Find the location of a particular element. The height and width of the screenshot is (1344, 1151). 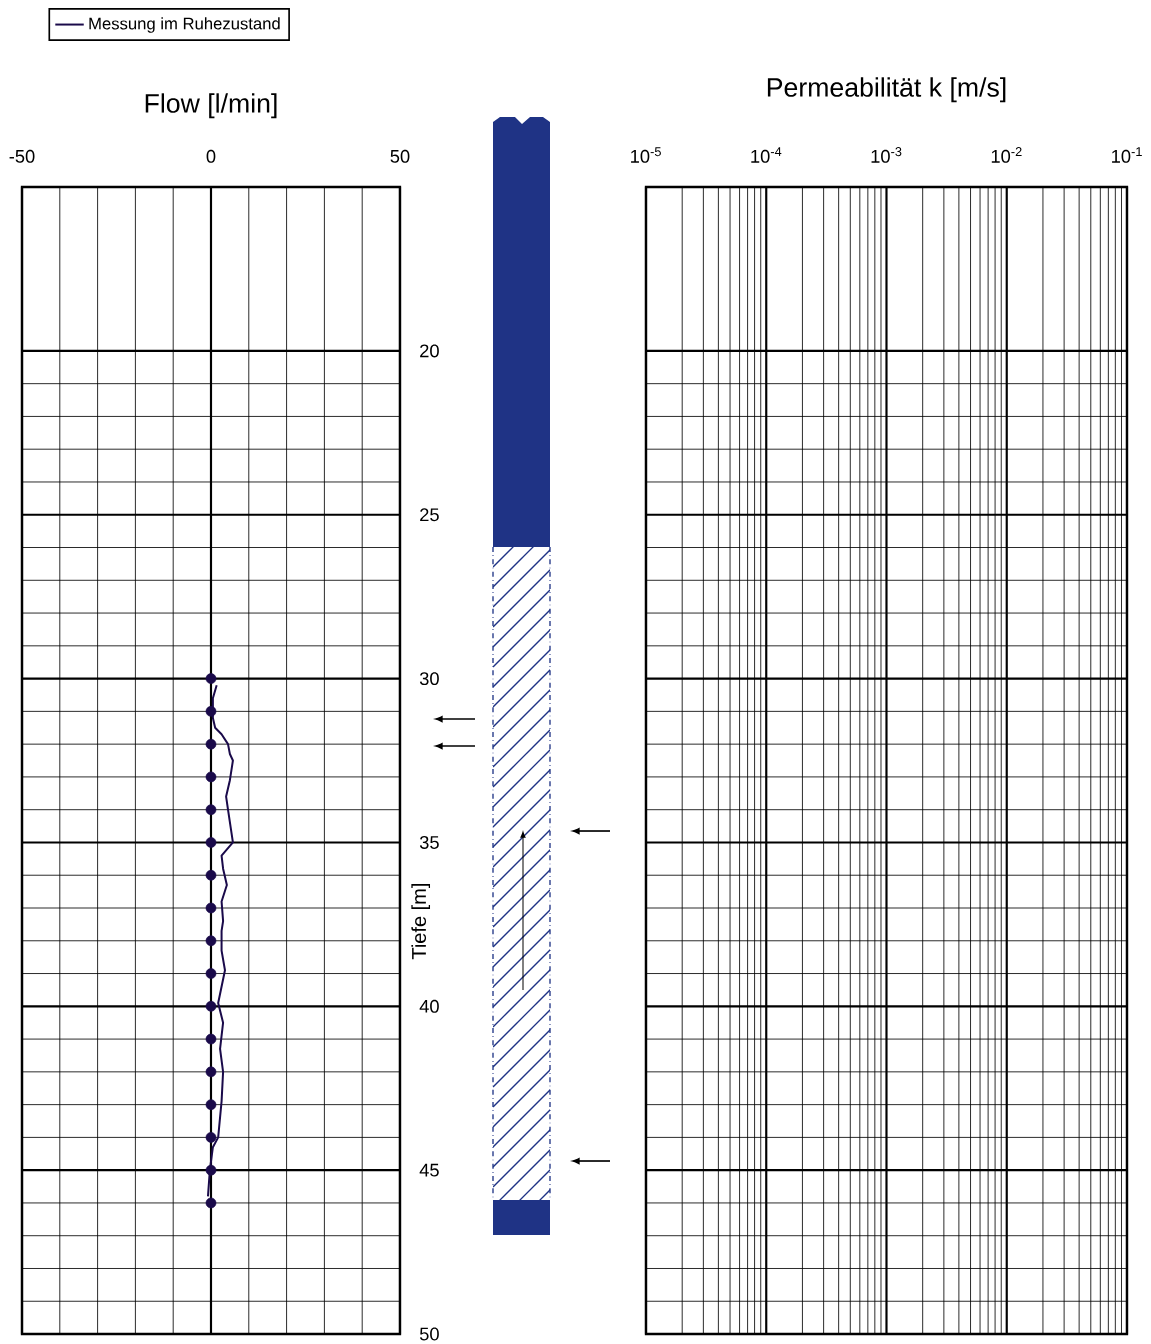

x-tick-label: 10$^{-1}$ is located at coordinates (1127, 155).